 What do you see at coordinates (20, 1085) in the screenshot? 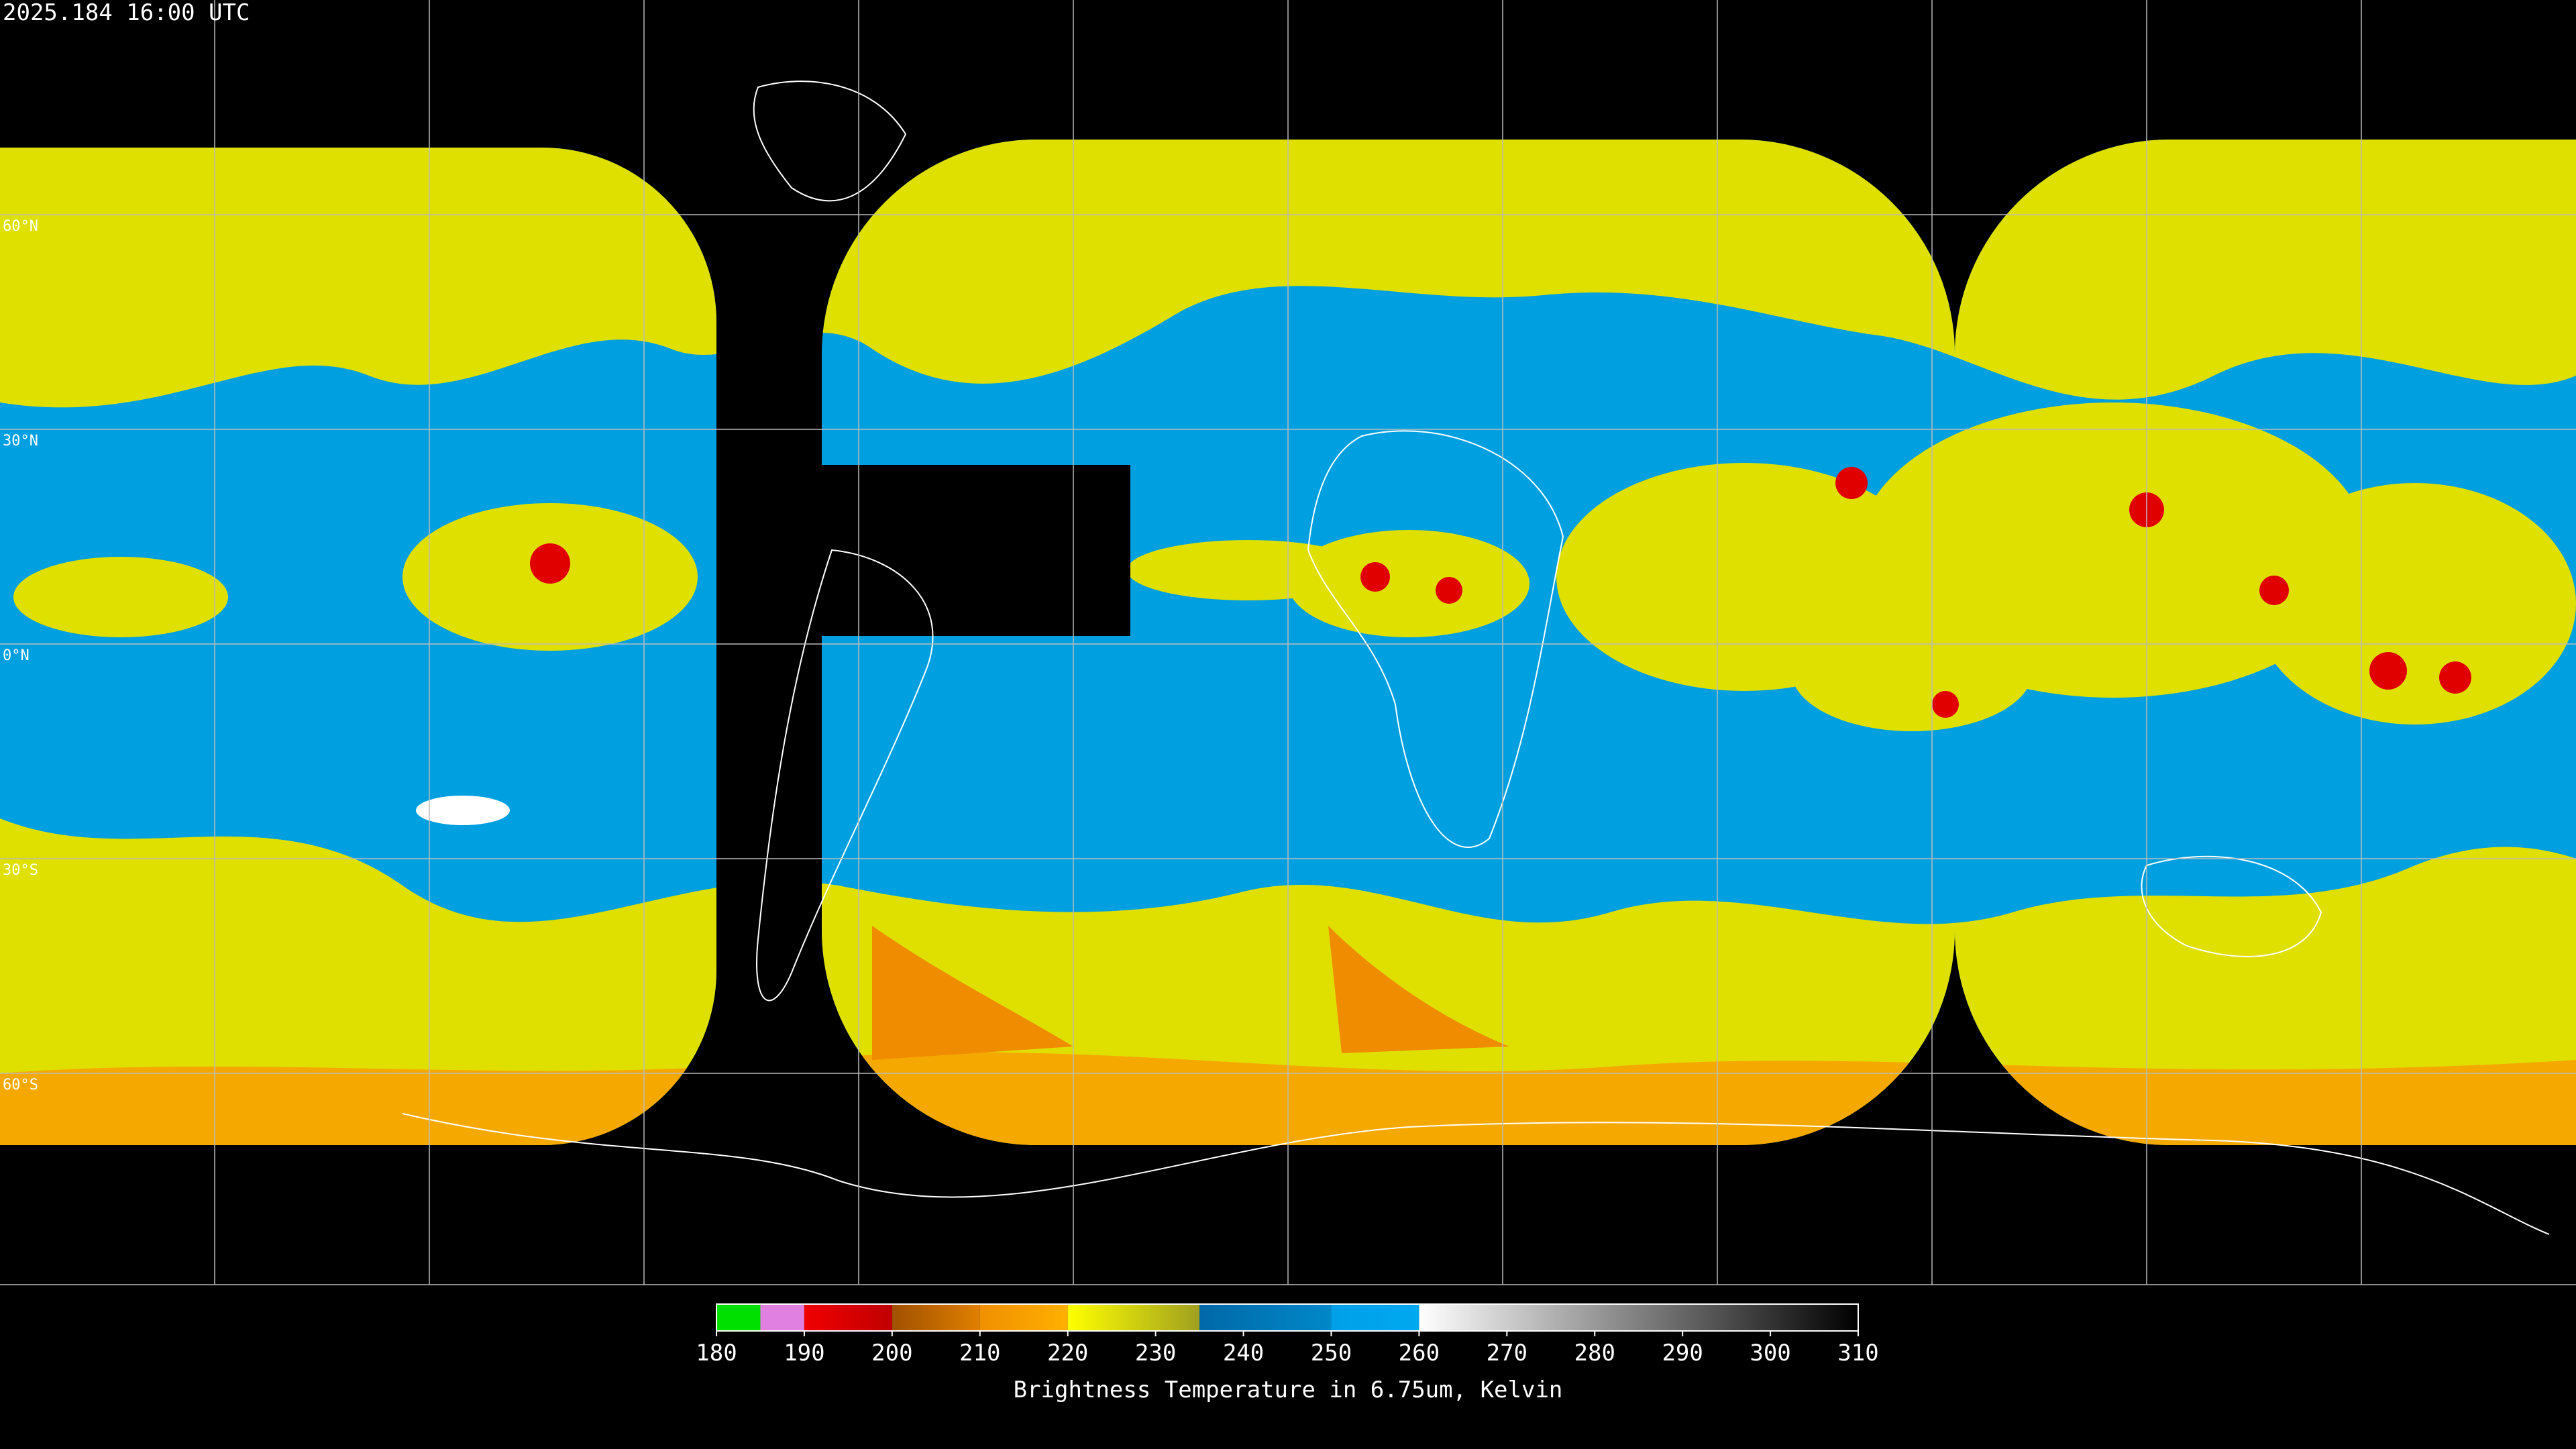
I see `lat-label: 60°S` at bounding box center [20, 1085].